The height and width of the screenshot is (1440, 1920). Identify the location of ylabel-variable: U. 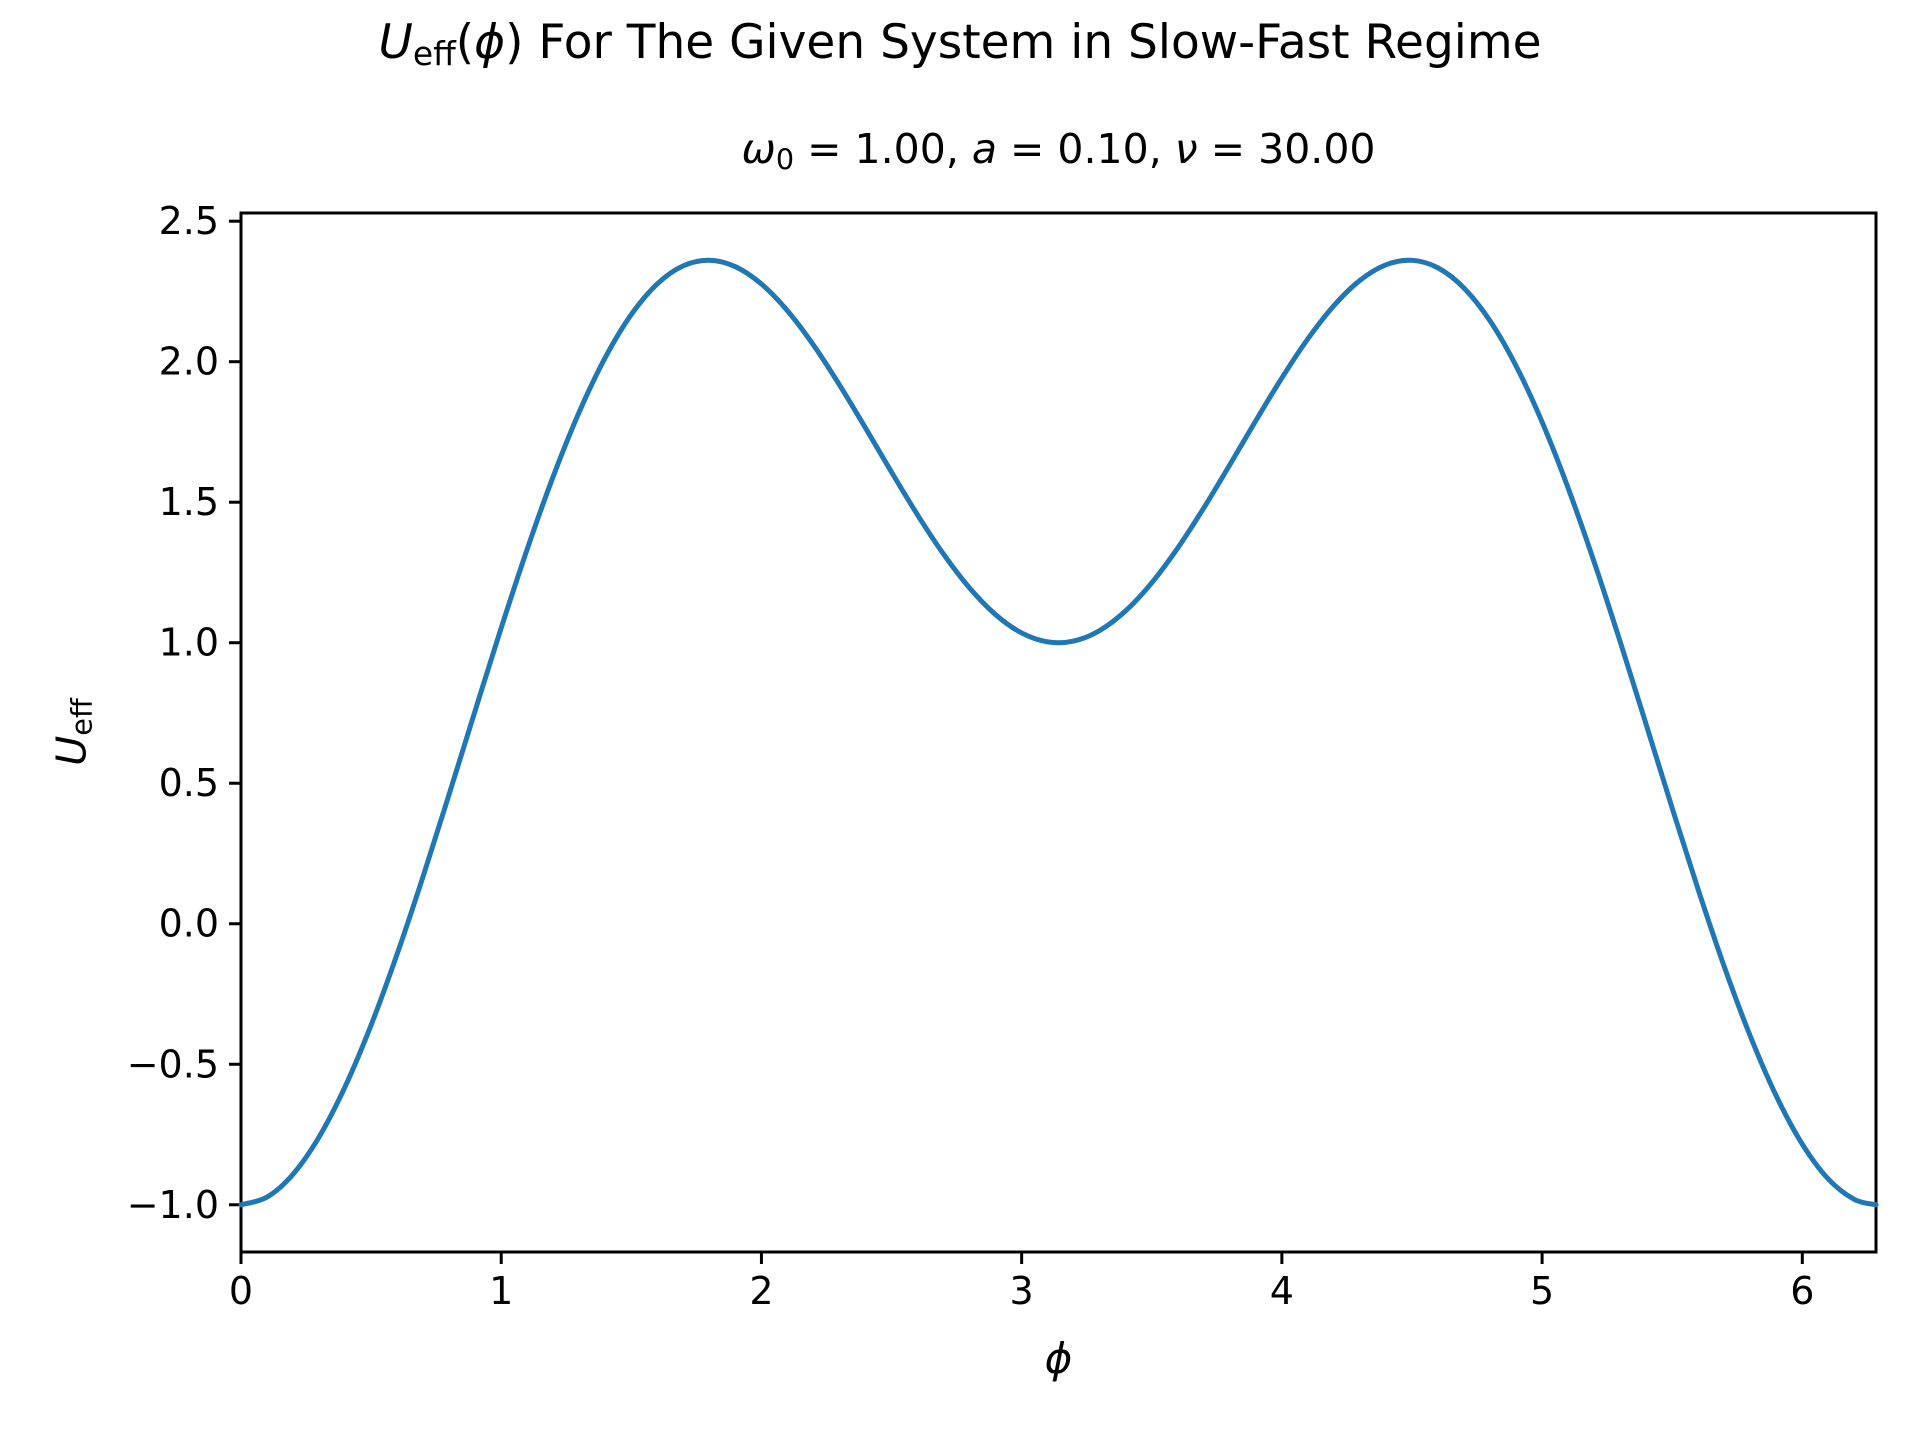
(71, 750).